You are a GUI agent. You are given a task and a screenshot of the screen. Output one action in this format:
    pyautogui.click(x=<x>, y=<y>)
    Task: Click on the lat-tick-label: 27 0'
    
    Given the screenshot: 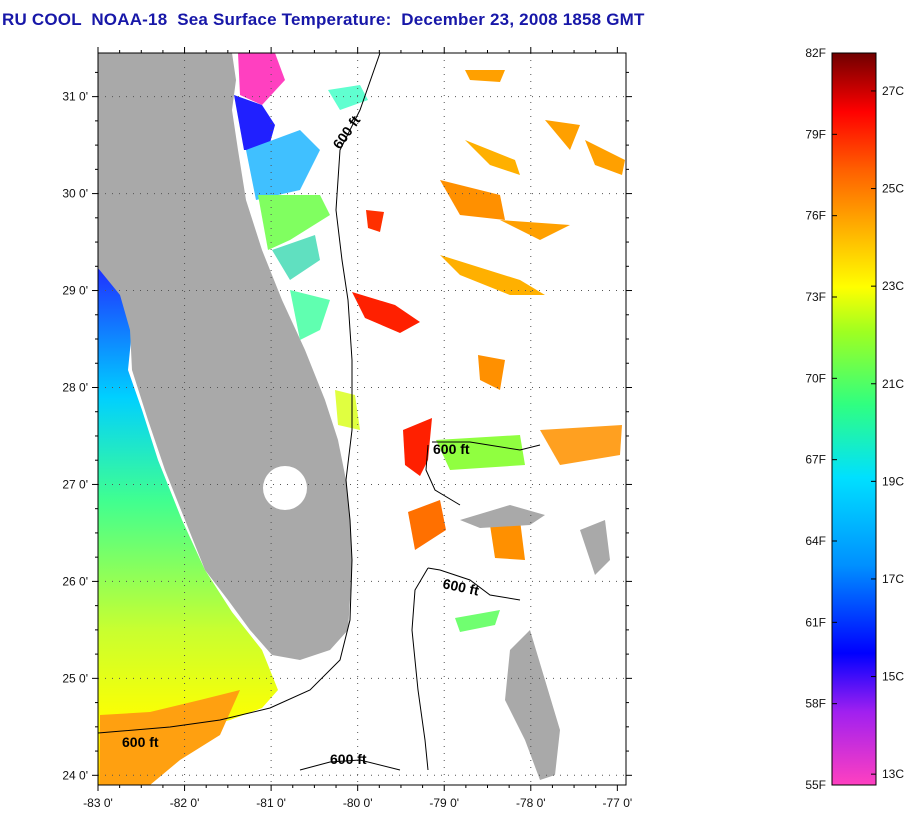 What is the action you would take?
    pyautogui.click(x=75, y=484)
    